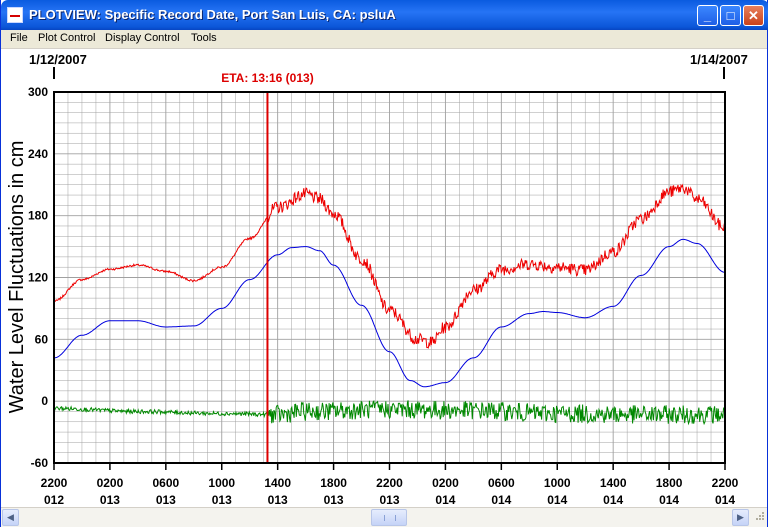  Describe the element at coordinates (58, 59) in the screenshot. I see `start-date-label: 1/12/2007` at that location.